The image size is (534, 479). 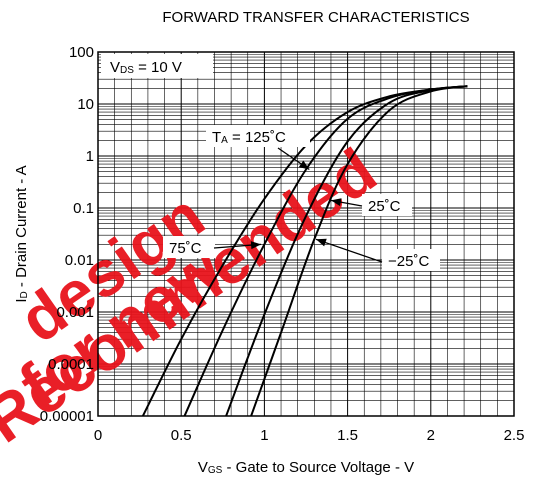 What do you see at coordinates (157, 66) in the screenshot?
I see `condition-box` at bounding box center [157, 66].